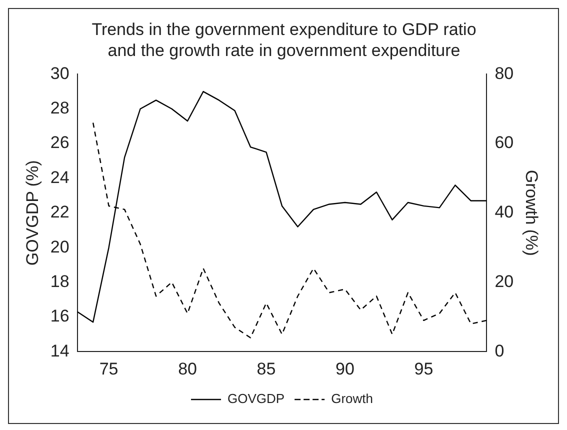 The width and height of the screenshot is (567, 430). What do you see at coordinates (499, 350) in the screenshot?
I see `y2-tick-label: 0` at bounding box center [499, 350].